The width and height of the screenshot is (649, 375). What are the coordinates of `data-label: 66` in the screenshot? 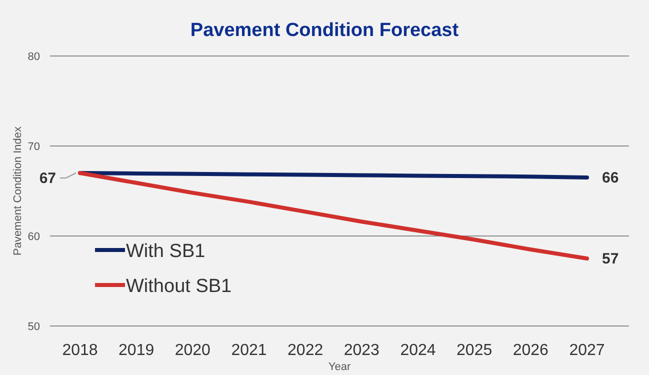 It's located at (610, 178).